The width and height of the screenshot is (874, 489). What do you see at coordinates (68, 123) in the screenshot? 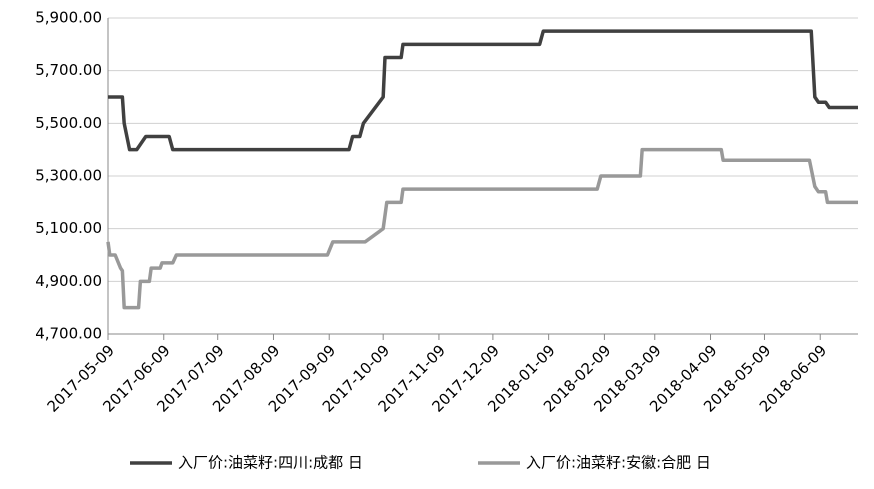
I see `y-tick-label: 5,500.00` at bounding box center [68, 123].